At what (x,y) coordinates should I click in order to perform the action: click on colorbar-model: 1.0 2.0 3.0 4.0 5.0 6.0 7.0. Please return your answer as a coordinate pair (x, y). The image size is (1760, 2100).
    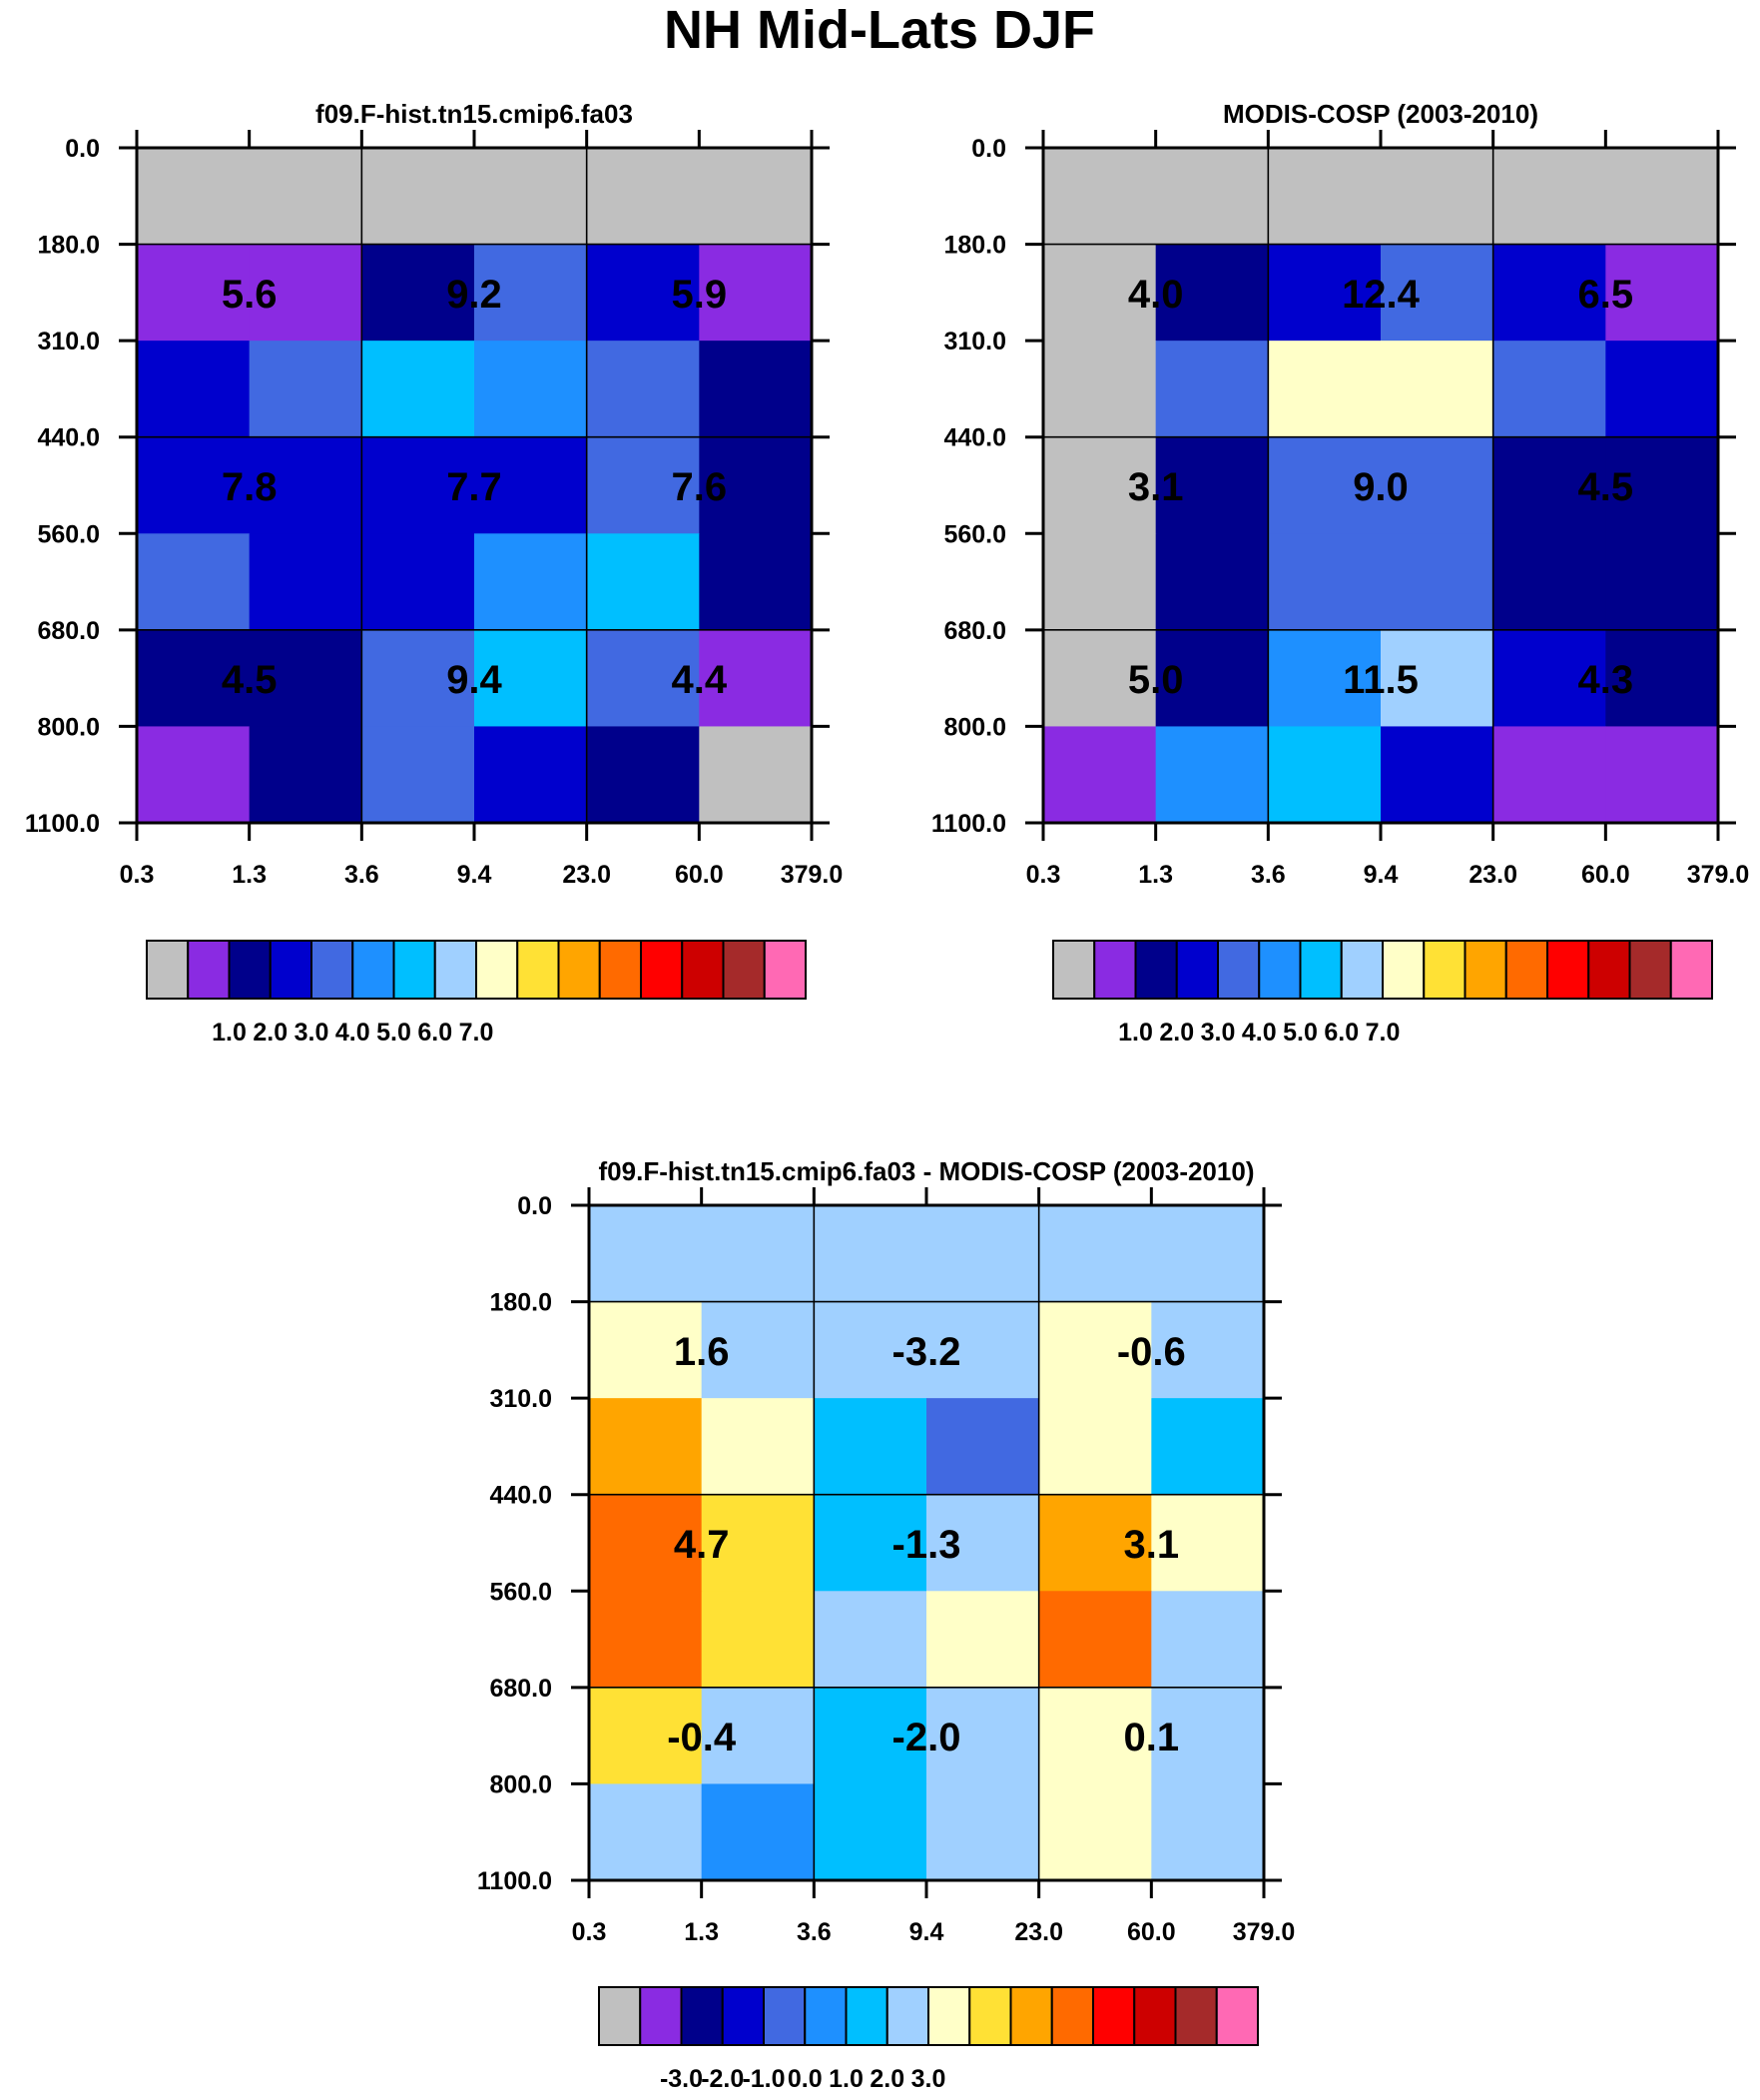
    Looking at the image, I should click on (477, 993).